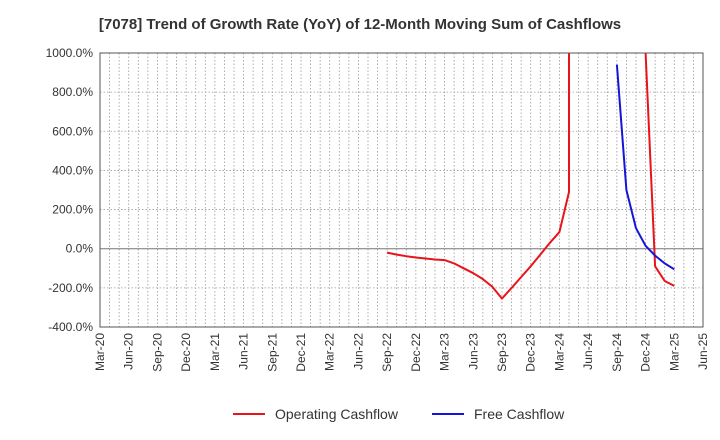 The width and height of the screenshot is (720, 440). What do you see at coordinates (519, 414) in the screenshot?
I see `legend-label-free-cashflow: Free Cashflow` at bounding box center [519, 414].